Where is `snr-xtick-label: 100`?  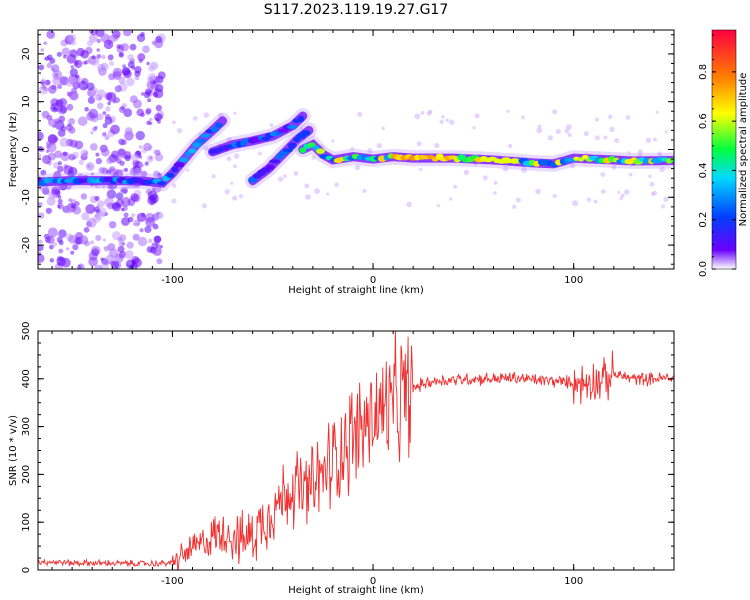
snr-xtick-label: 100 is located at coordinates (573, 581).